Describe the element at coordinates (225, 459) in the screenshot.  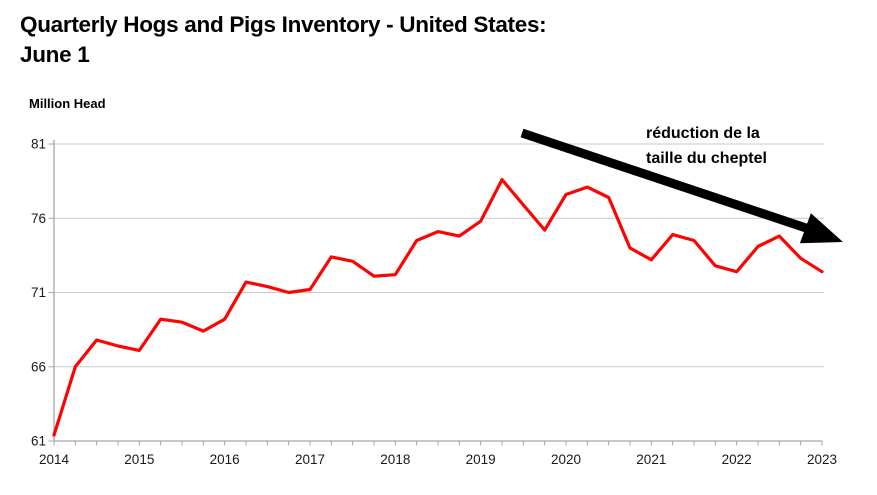
I see `x-tick-label: 2016` at that location.